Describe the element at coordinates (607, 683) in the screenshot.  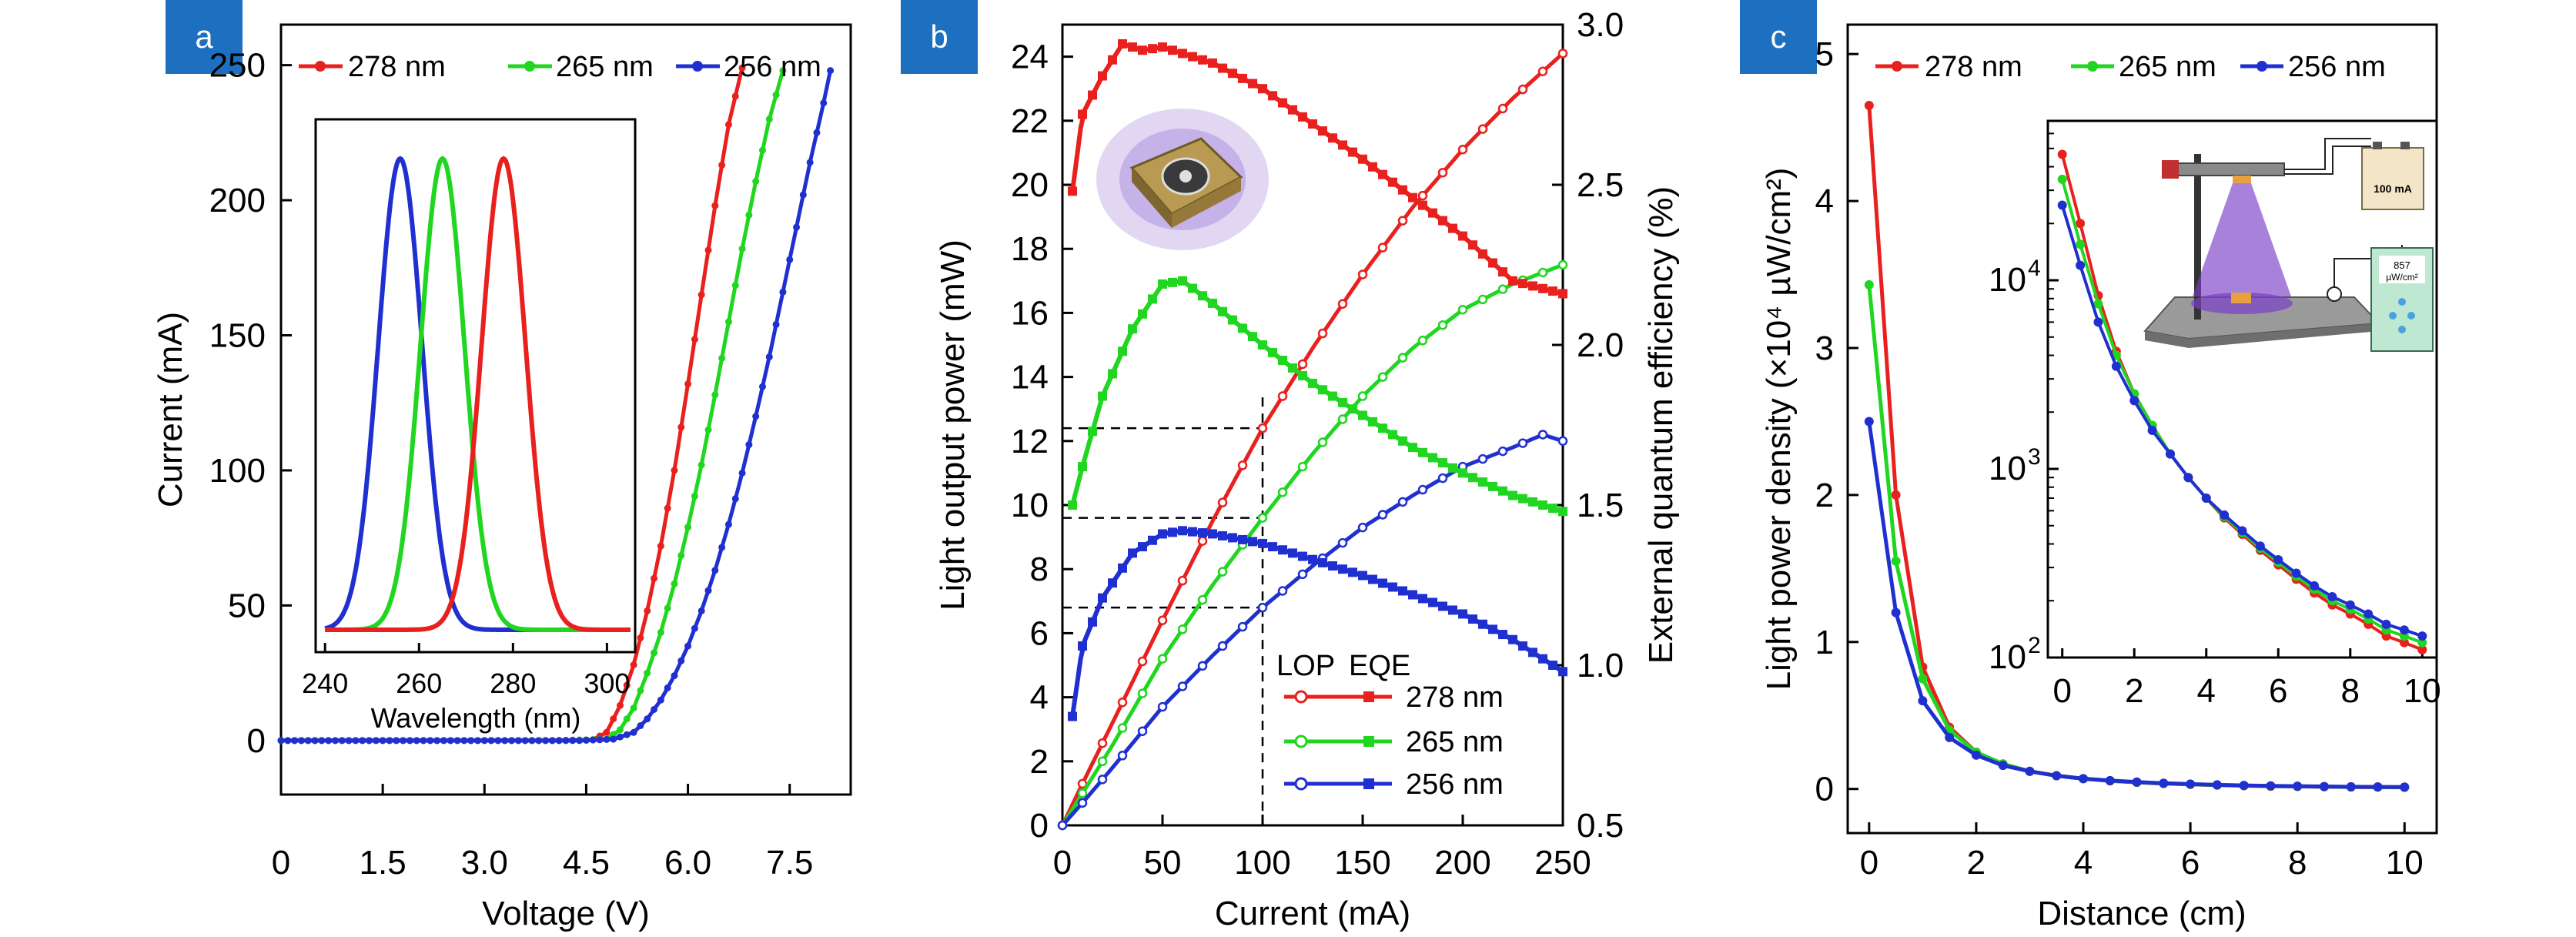
I see `a-inset-x-tick-label-300: 300` at that location.